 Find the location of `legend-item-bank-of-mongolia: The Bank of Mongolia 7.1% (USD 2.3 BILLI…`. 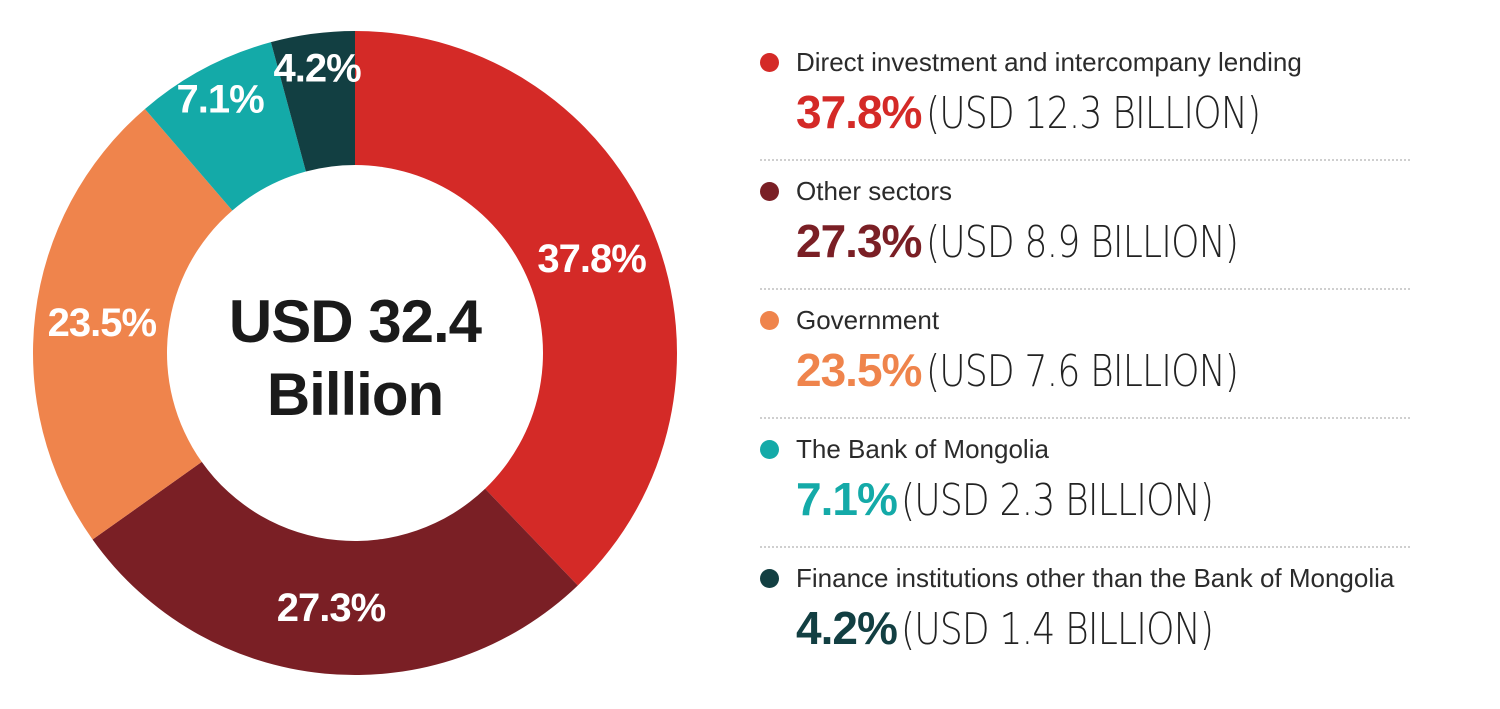

legend-item-bank-of-mongolia: The Bank of Mongolia 7.1% (USD 2.3 BILLI… is located at coordinates (1085, 488).